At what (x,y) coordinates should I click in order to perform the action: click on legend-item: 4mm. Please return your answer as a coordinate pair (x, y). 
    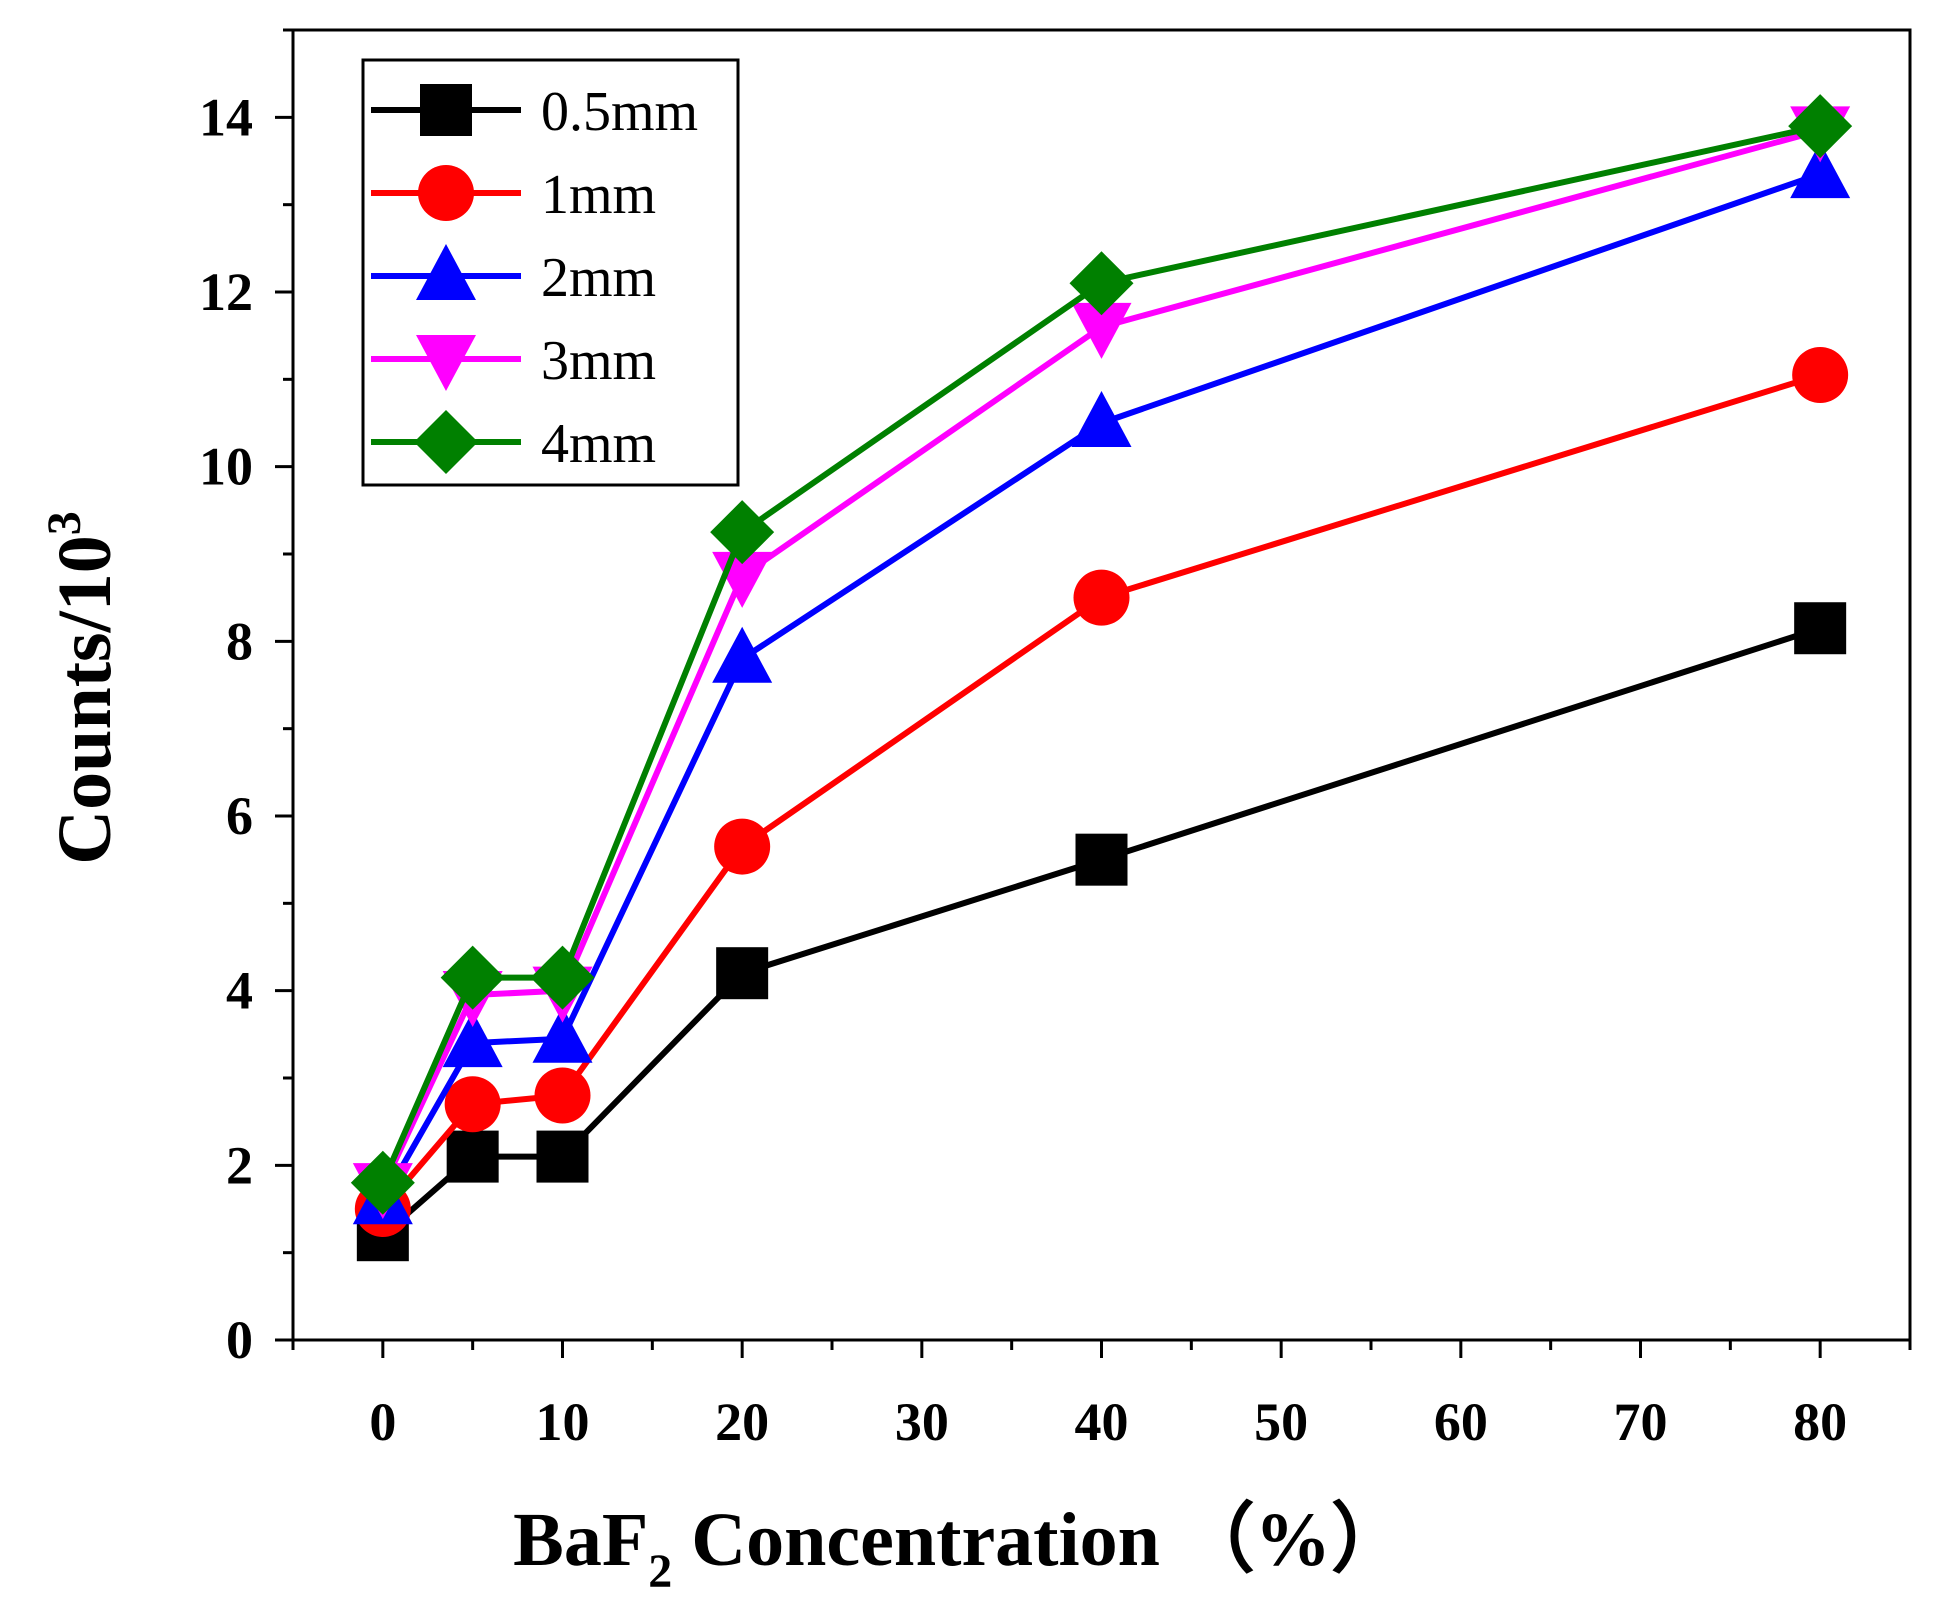
    Looking at the image, I should click on (513, 442).